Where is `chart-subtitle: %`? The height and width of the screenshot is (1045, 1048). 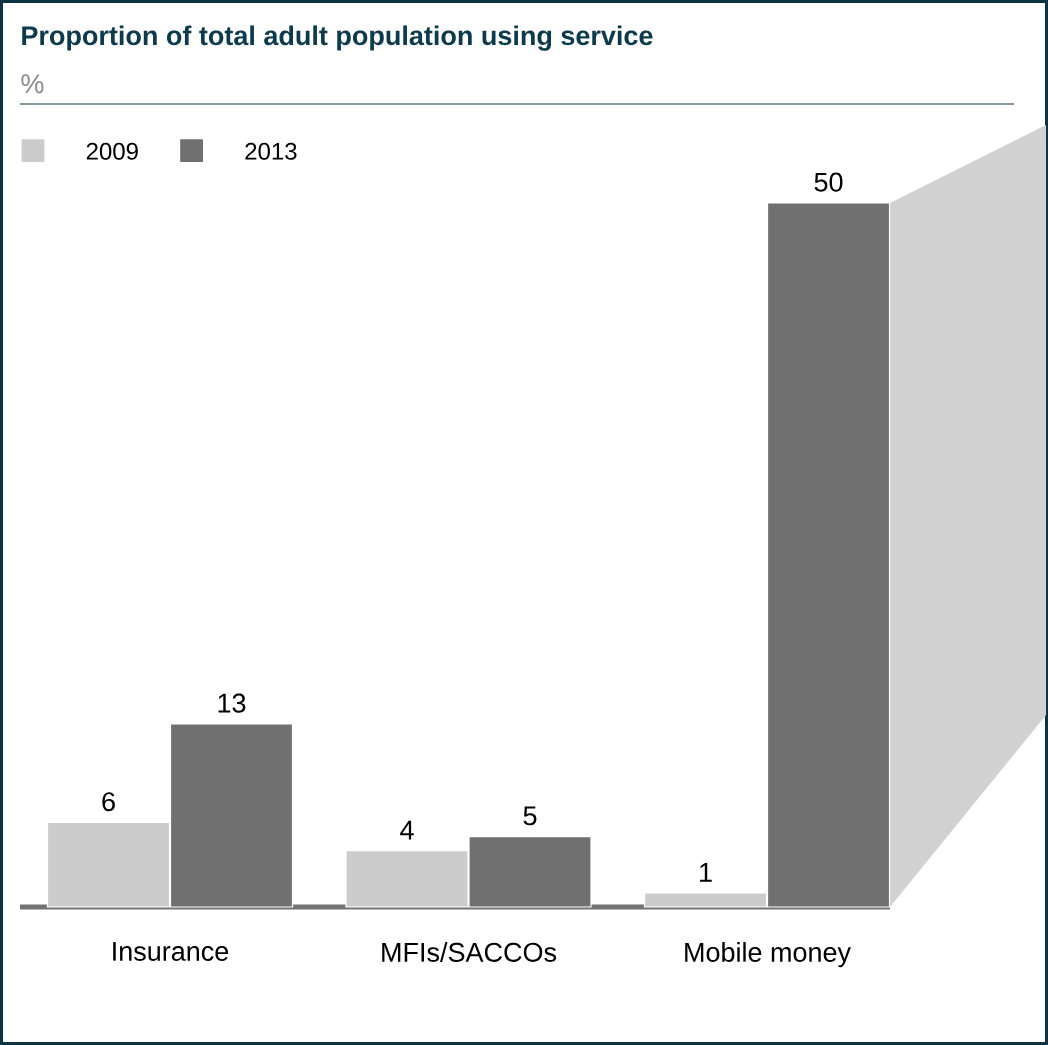 chart-subtitle: % is located at coordinates (32, 84).